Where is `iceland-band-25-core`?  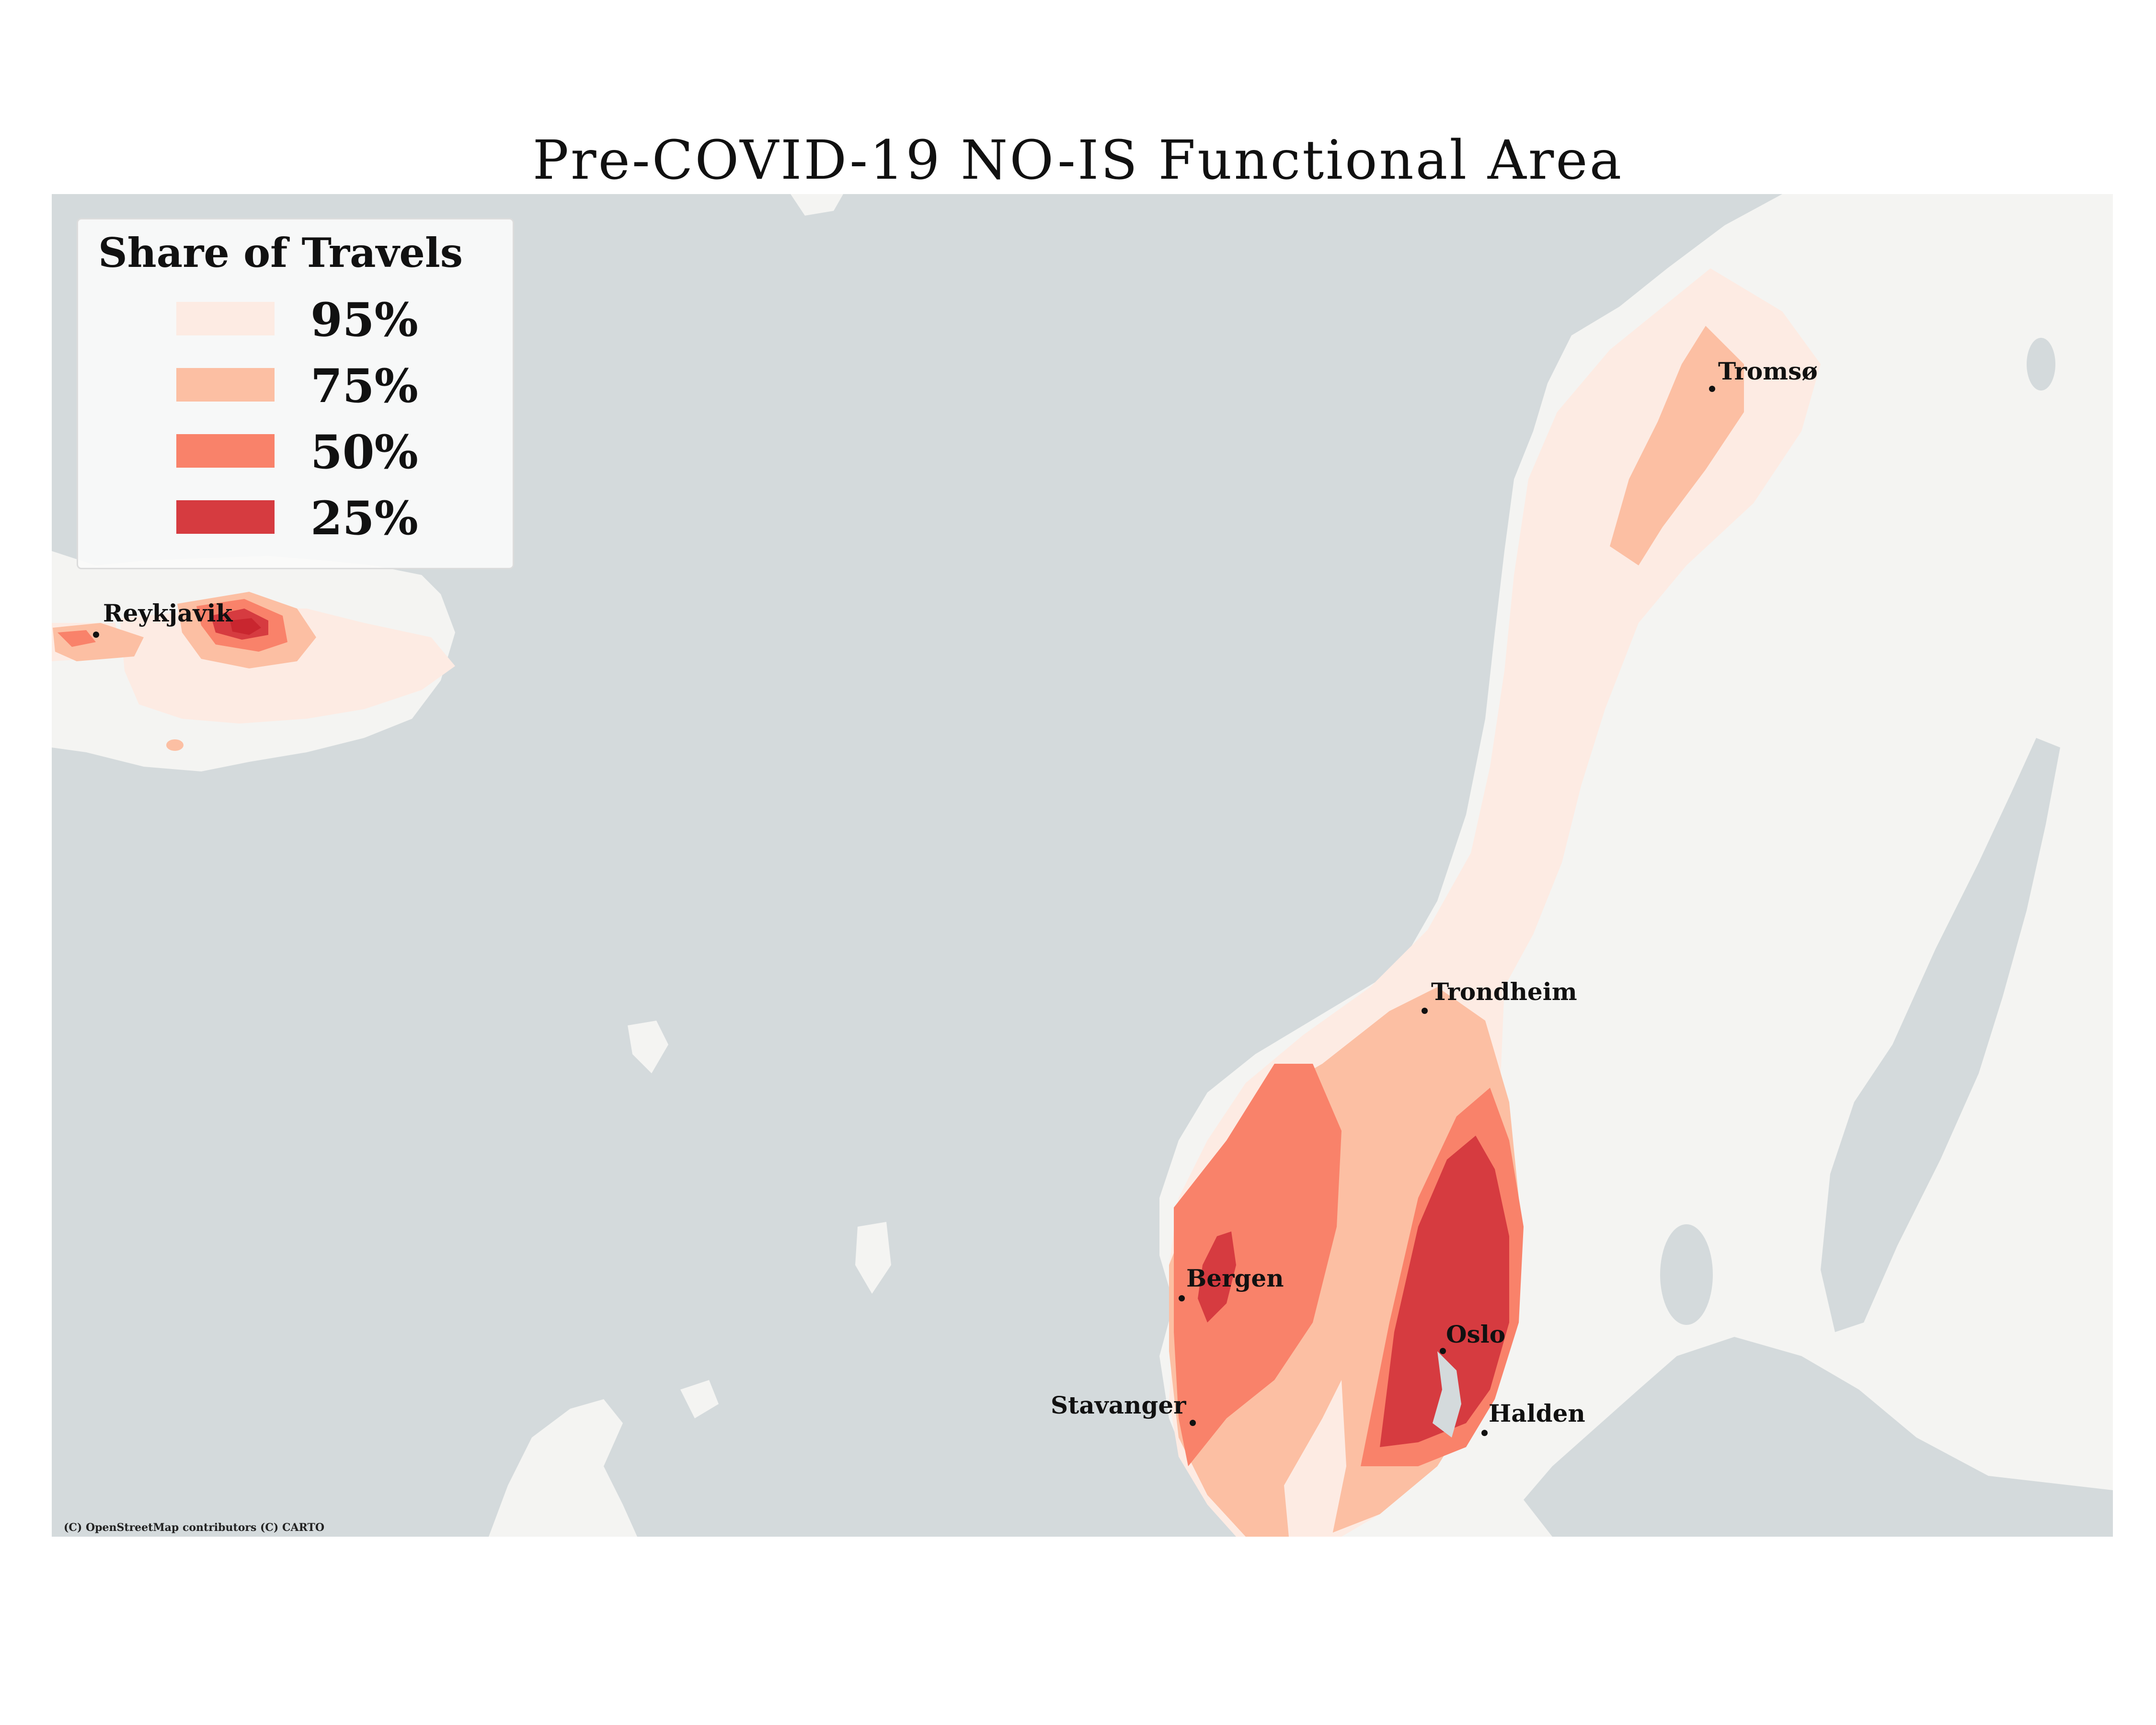
iceland-band-25-core is located at coordinates (246, 626).